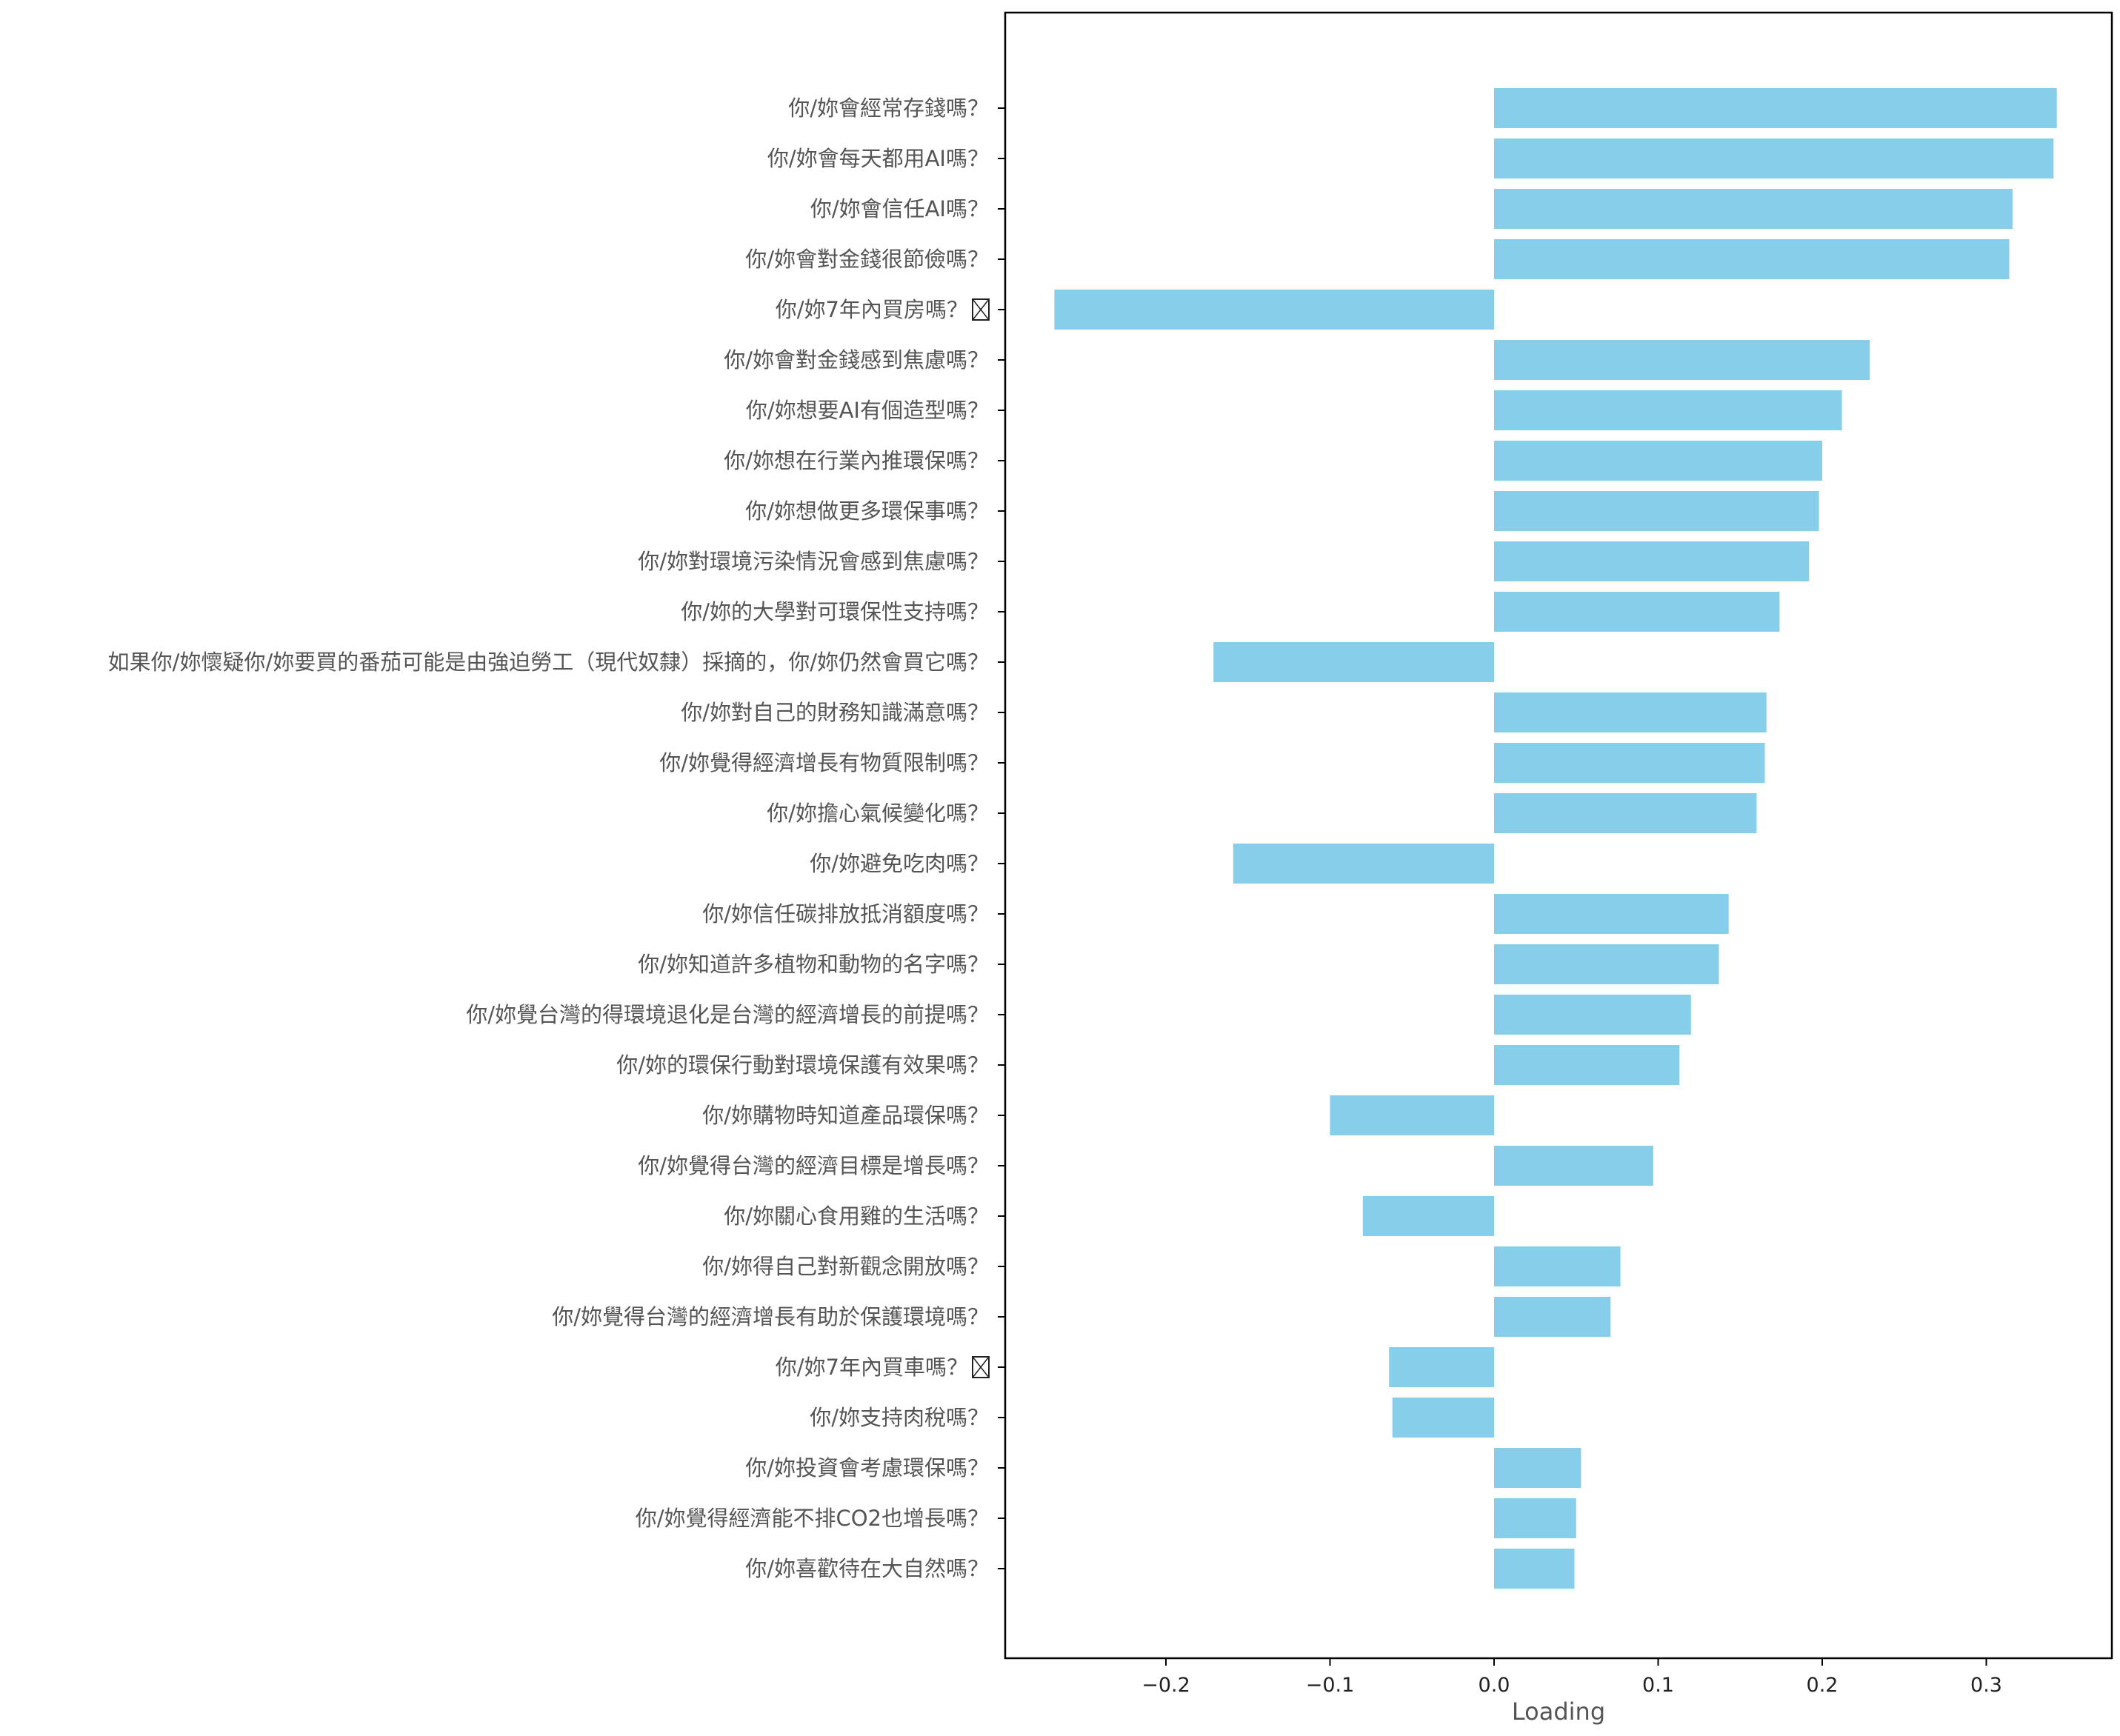  I want to click on x-tick-label: −0.1, so click(1330, 1686).